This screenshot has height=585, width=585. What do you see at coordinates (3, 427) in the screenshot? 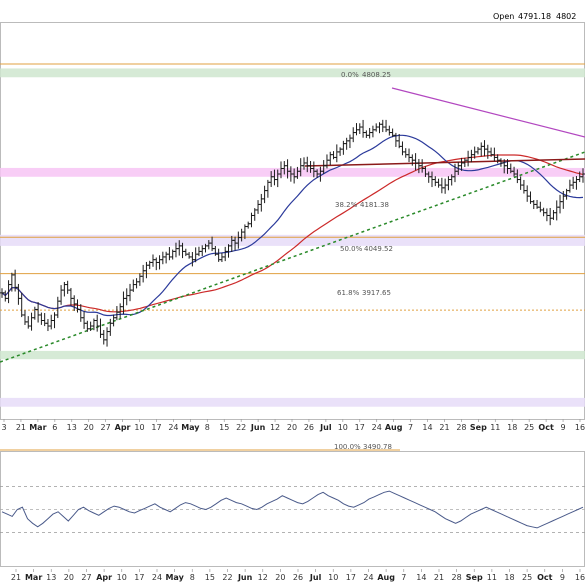
I see `x-axis-top-tick: 3` at bounding box center [3, 427].